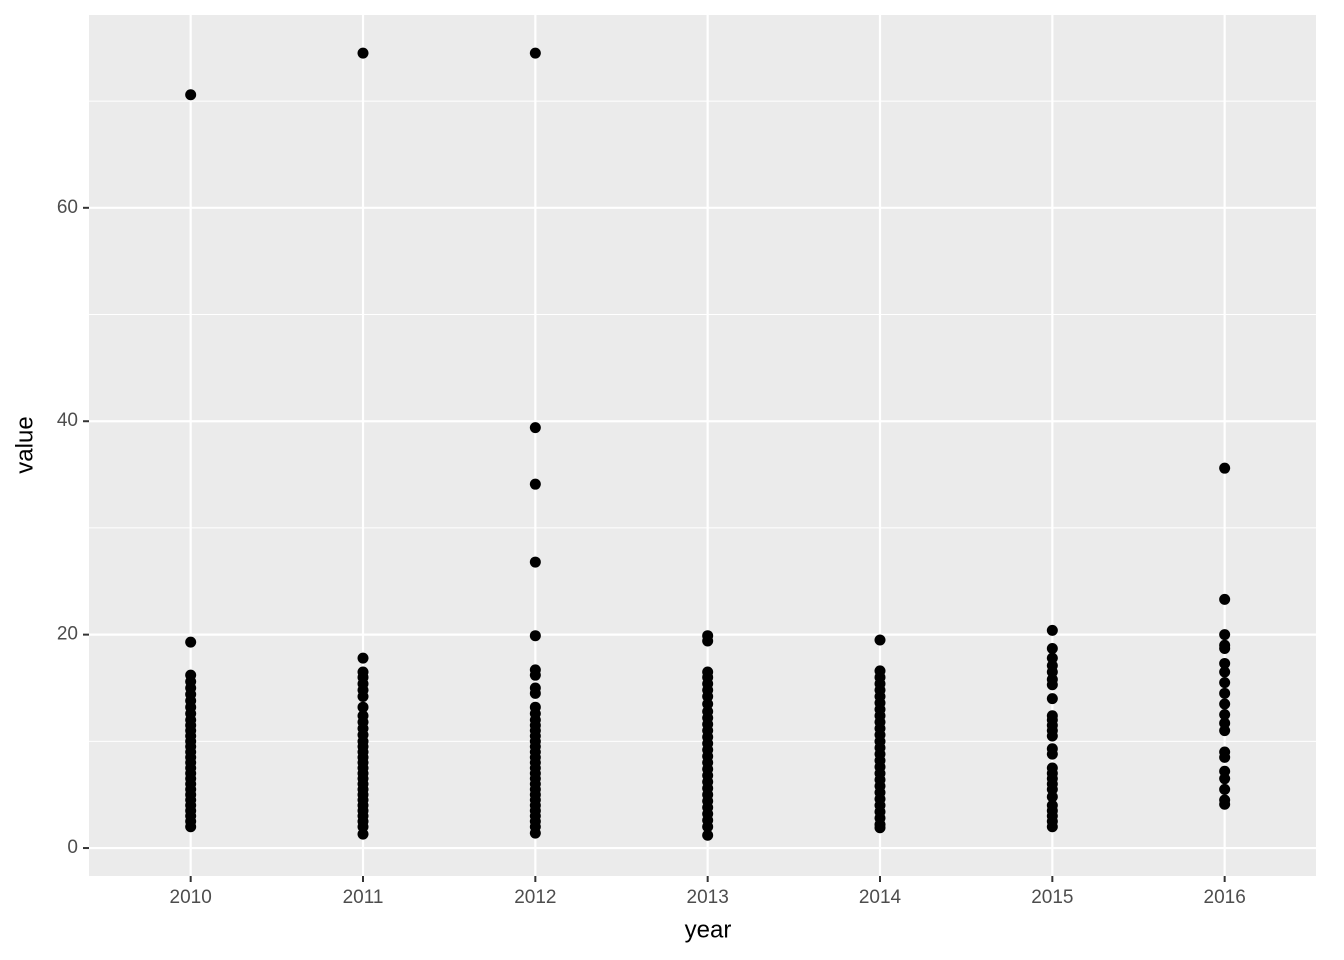  Describe the element at coordinates (72, 847) in the screenshot. I see `y-tick-label: 0` at that location.